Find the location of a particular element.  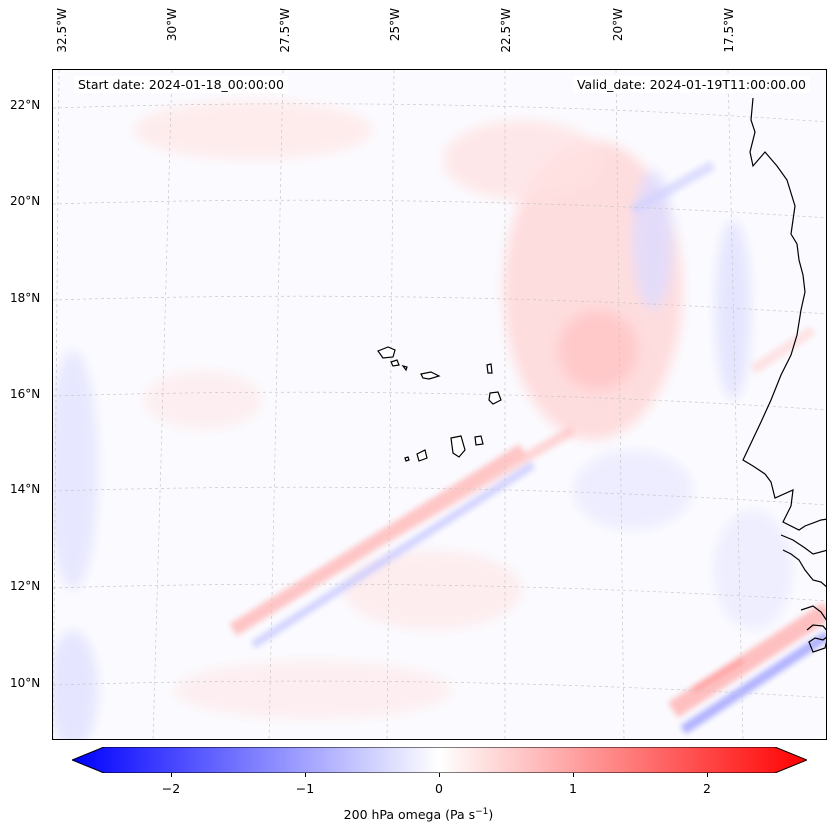

colorbar is located at coordinates (439, 760).